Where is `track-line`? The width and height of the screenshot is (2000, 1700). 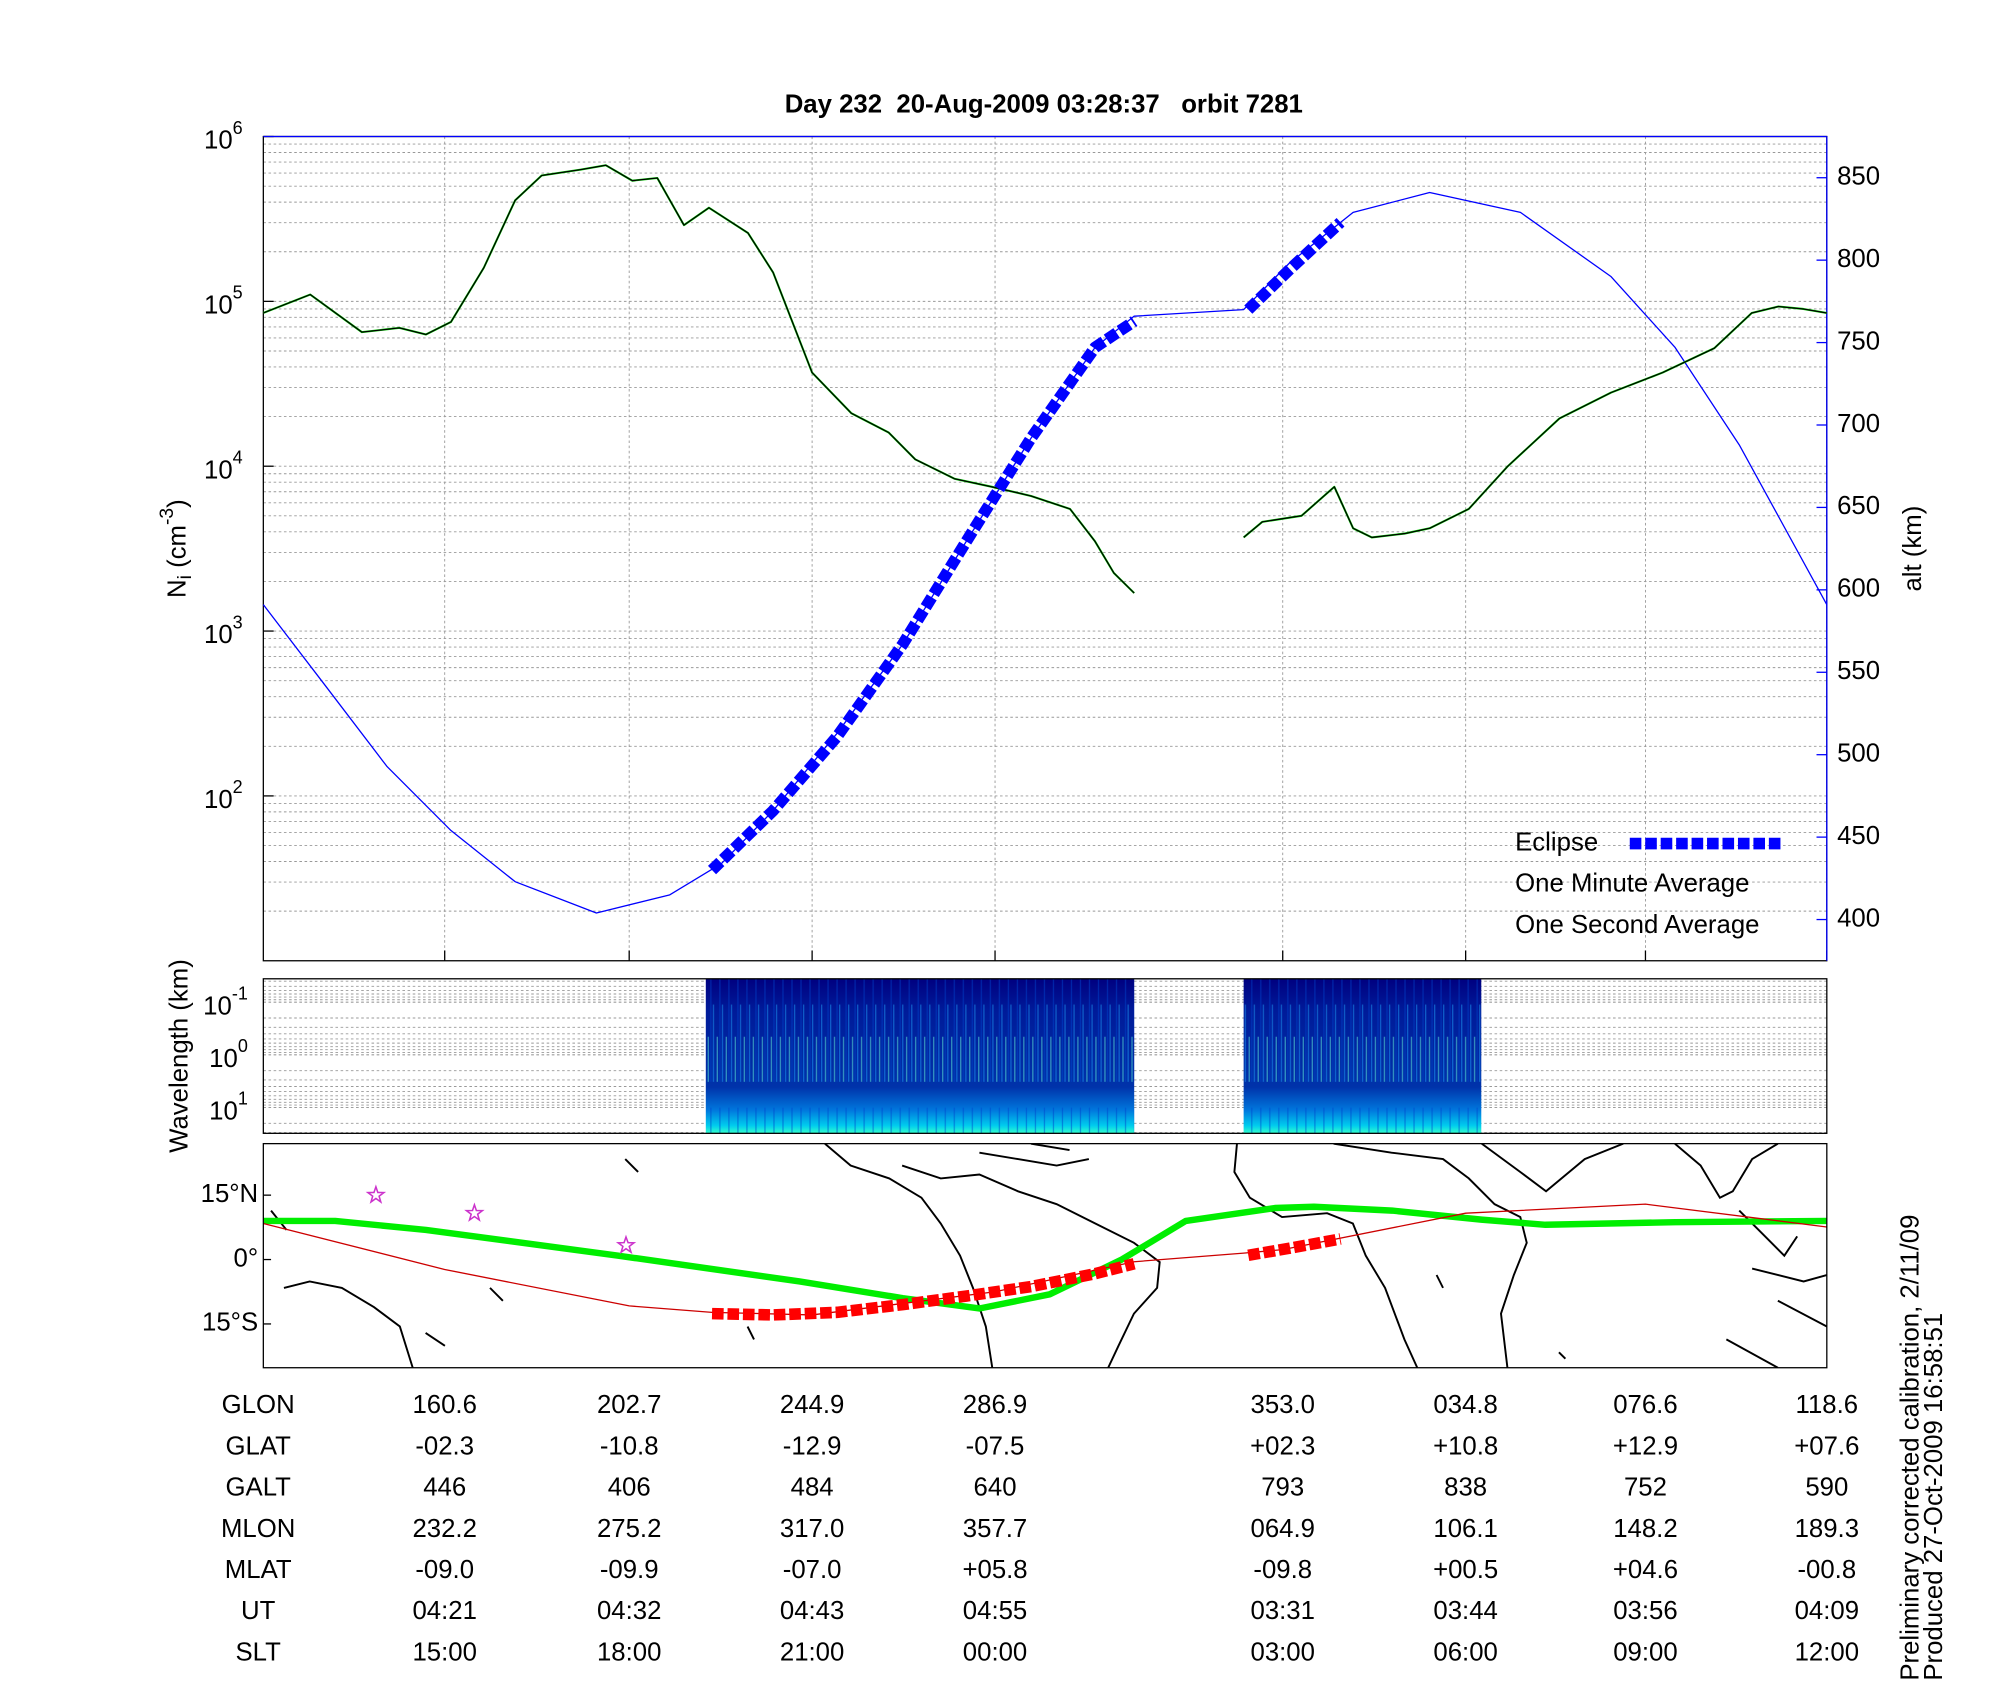 track-line is located at coordinates (1045, 1257).